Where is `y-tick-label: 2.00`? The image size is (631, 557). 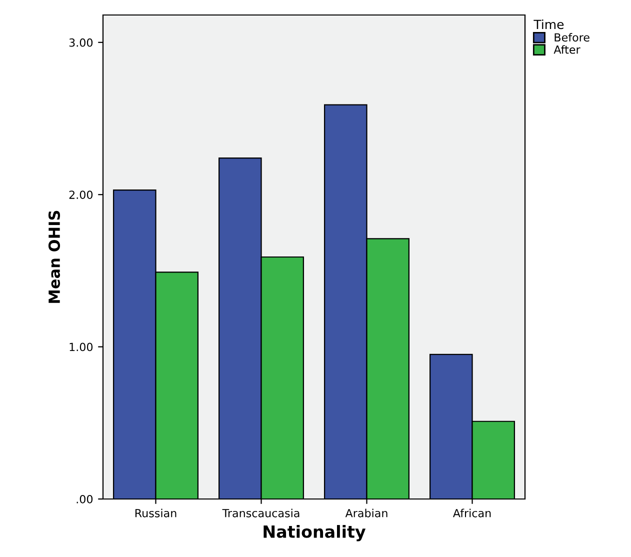
y-tick-label: 2.00 is located at coordinates (81, 194).